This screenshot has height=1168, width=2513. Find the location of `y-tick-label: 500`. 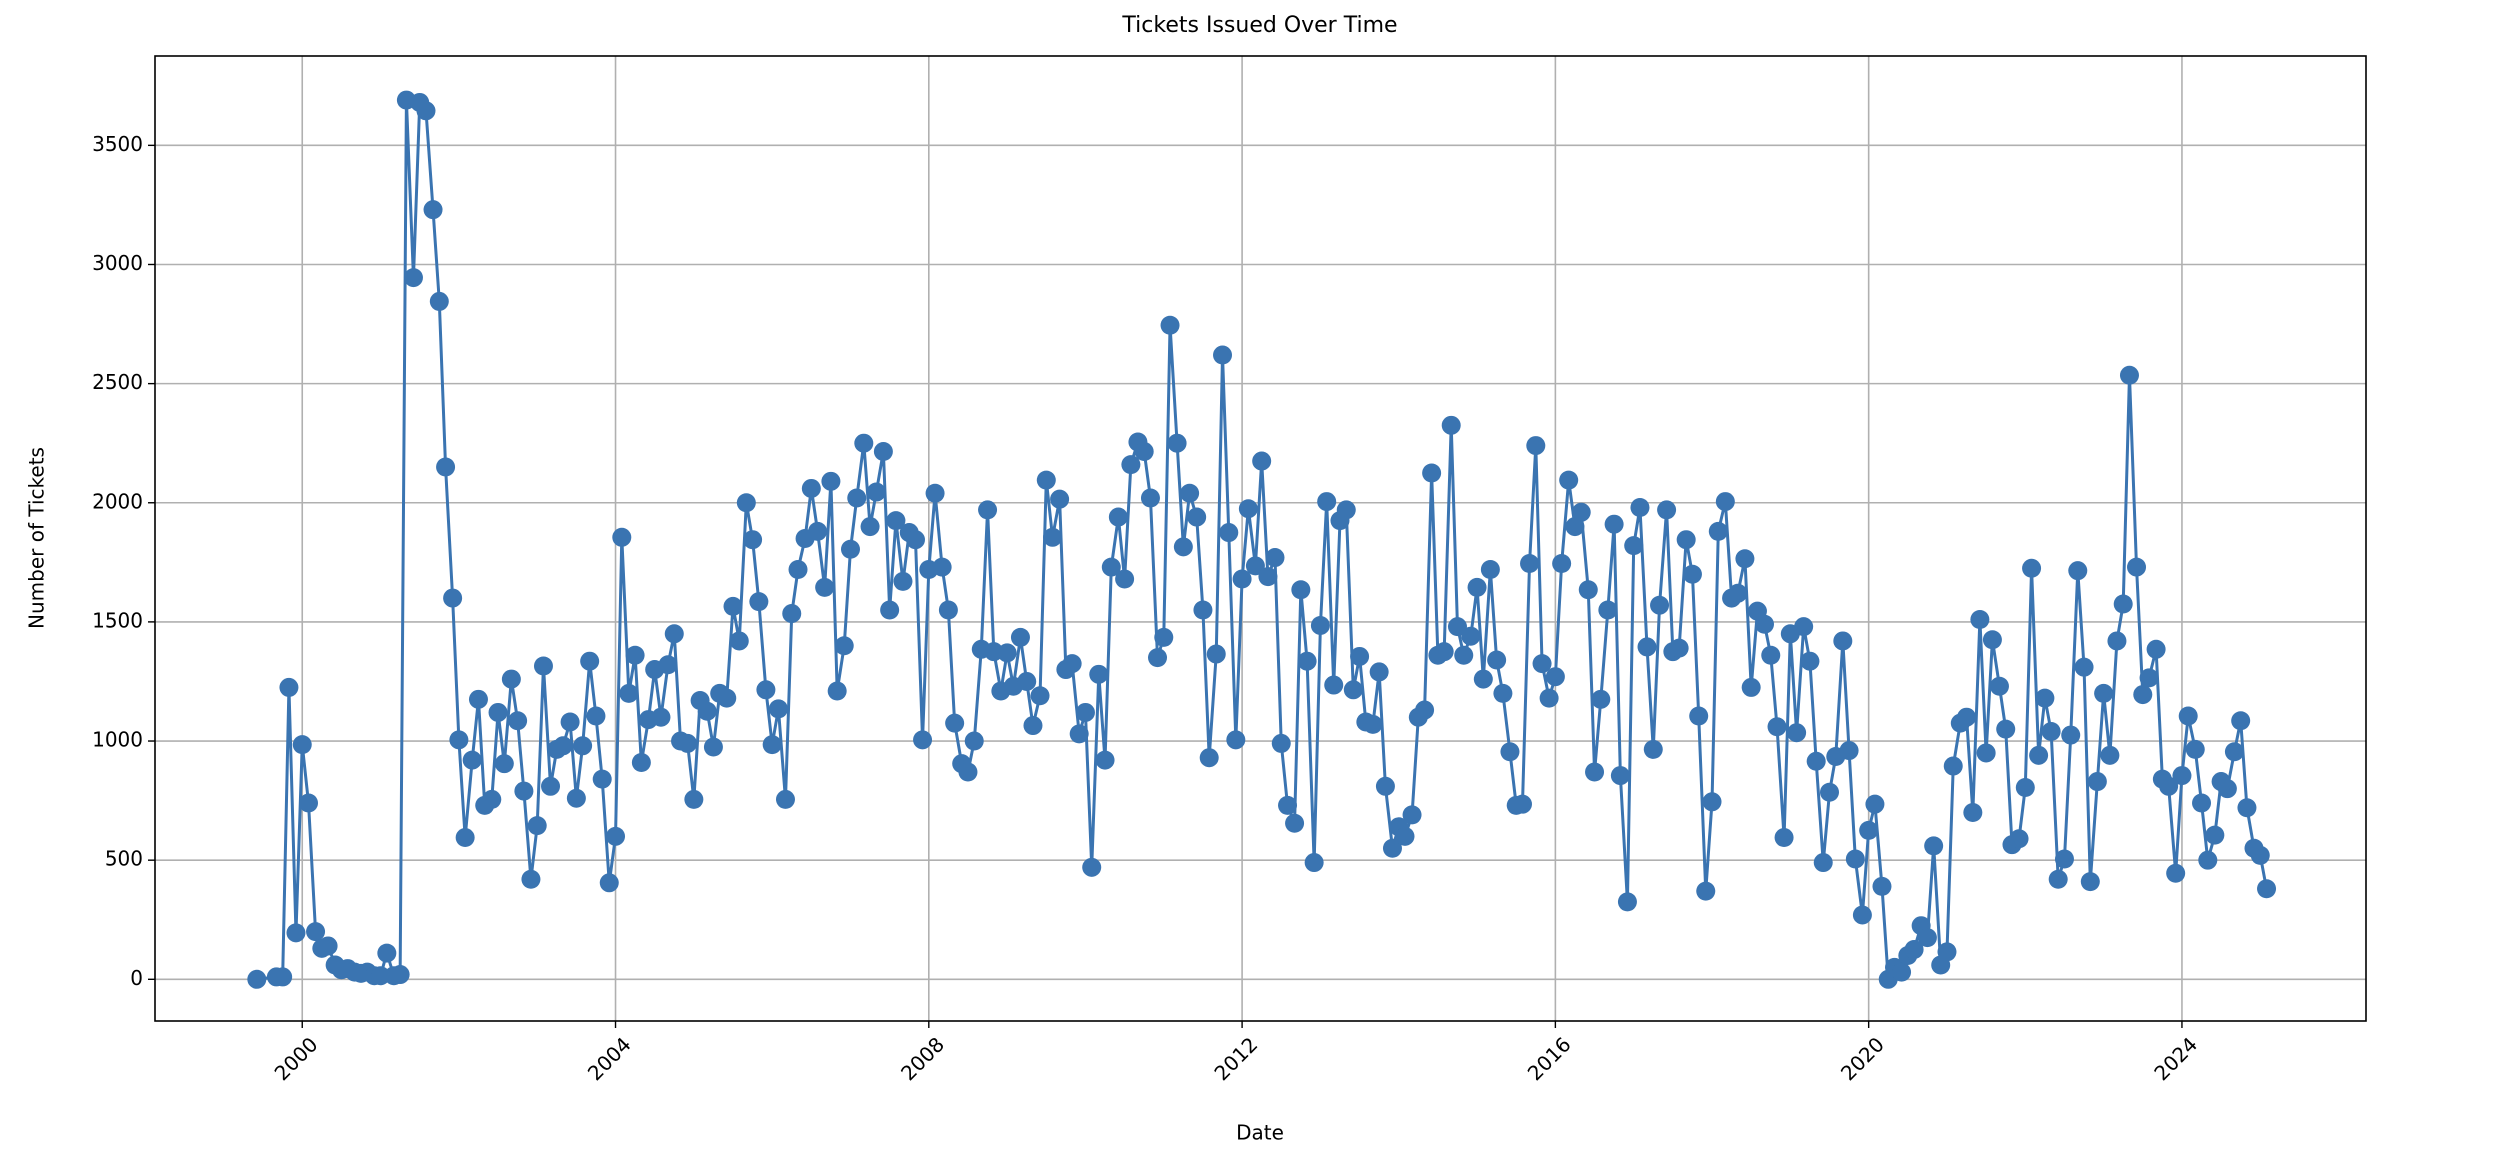

y-tick-label: 500 is located at coordinates (124, 859).